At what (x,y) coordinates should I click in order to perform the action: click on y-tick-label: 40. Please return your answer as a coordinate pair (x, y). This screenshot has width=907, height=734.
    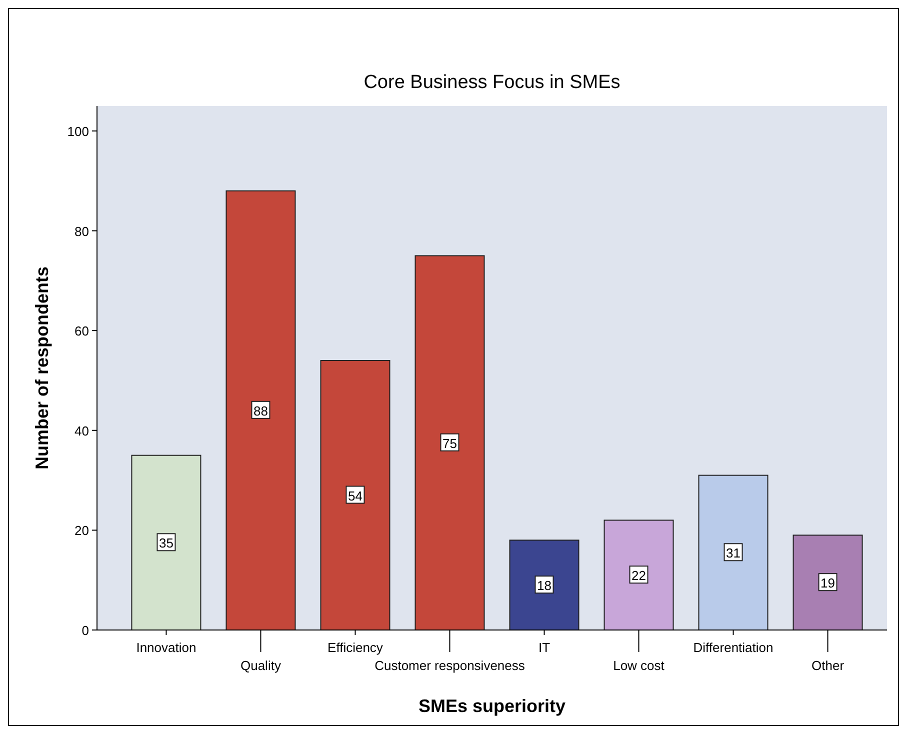
    Looking at the image, I should click on (81, 430).